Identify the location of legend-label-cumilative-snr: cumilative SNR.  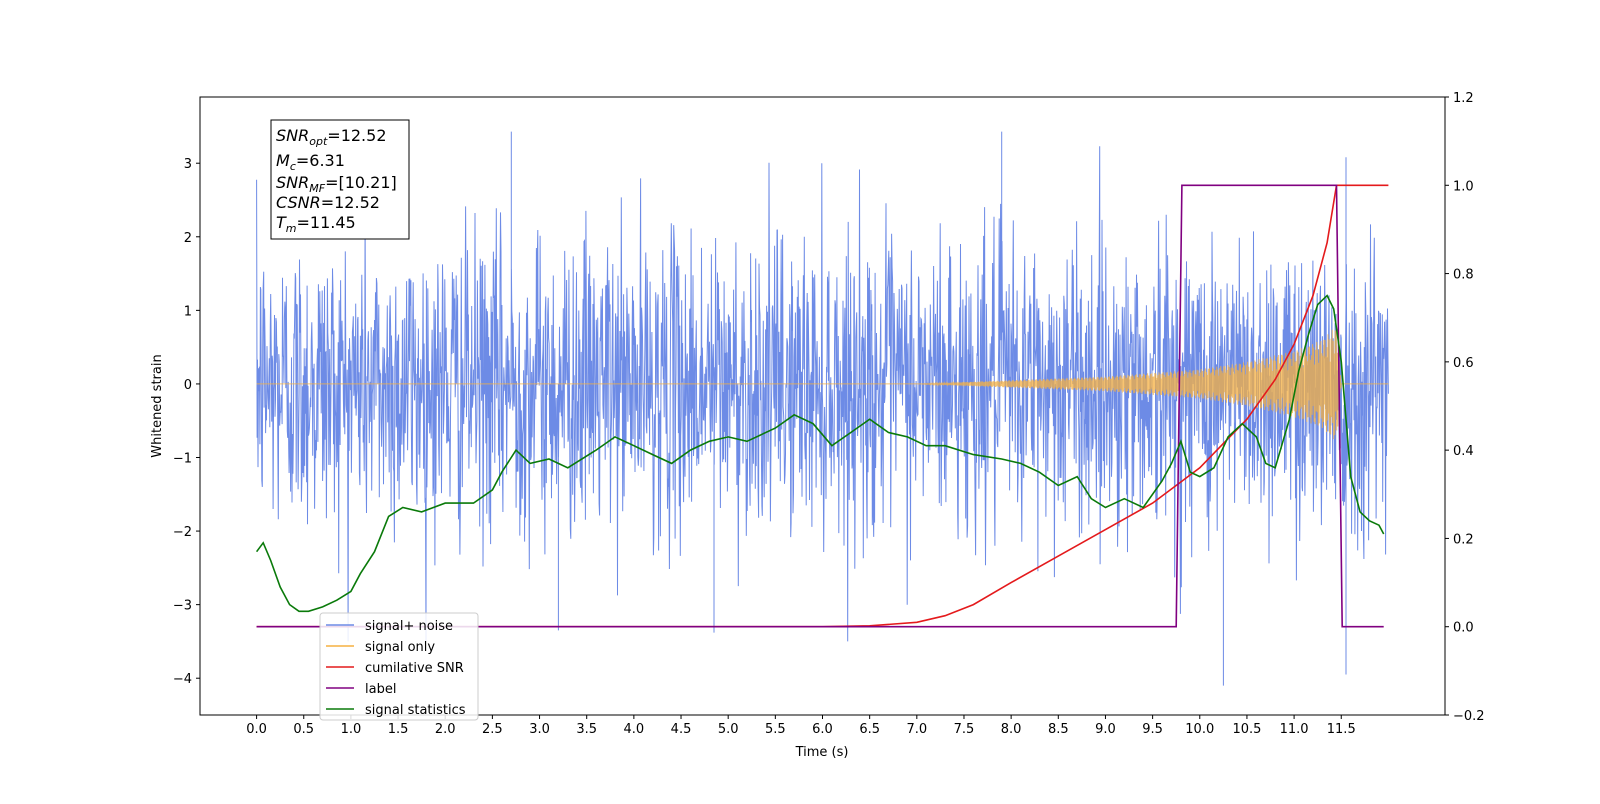
(414, 668).